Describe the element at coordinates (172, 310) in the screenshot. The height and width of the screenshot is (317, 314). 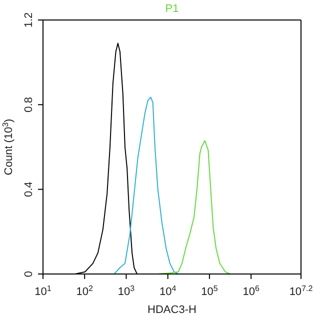
I see `x-axis-title: HDAC3-H` at that location.